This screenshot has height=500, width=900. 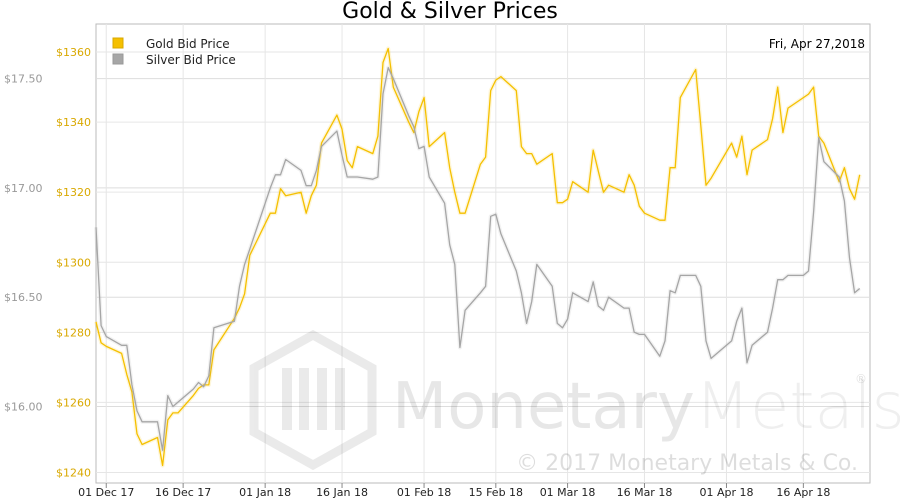 What do you see at coordinates (73, 192) in the screenshot?
I see `y-tick-label-gold: $1320` at bounding box center [73, 192].